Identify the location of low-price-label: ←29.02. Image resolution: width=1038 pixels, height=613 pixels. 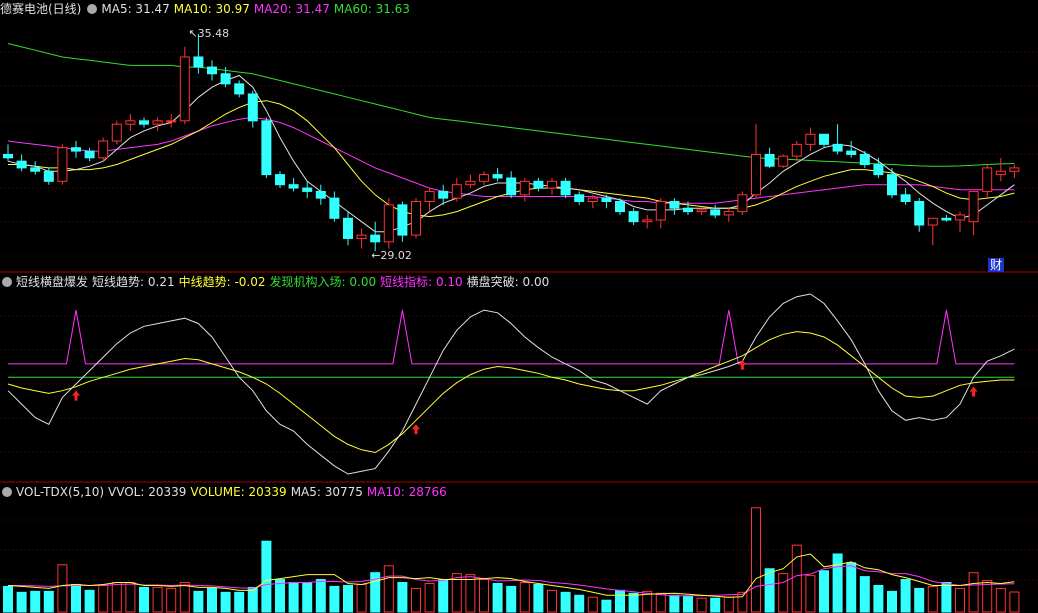
(391, 255).